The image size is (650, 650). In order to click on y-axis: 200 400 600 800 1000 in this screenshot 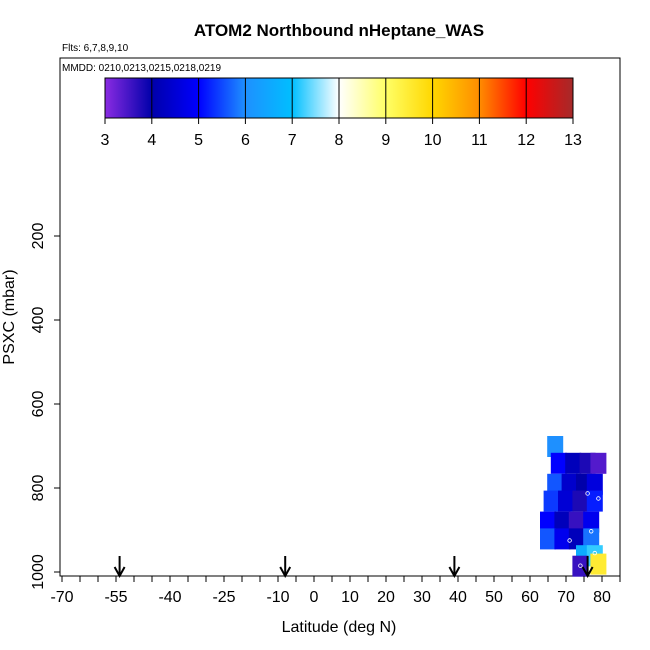, I will do `click(45, 406)`.